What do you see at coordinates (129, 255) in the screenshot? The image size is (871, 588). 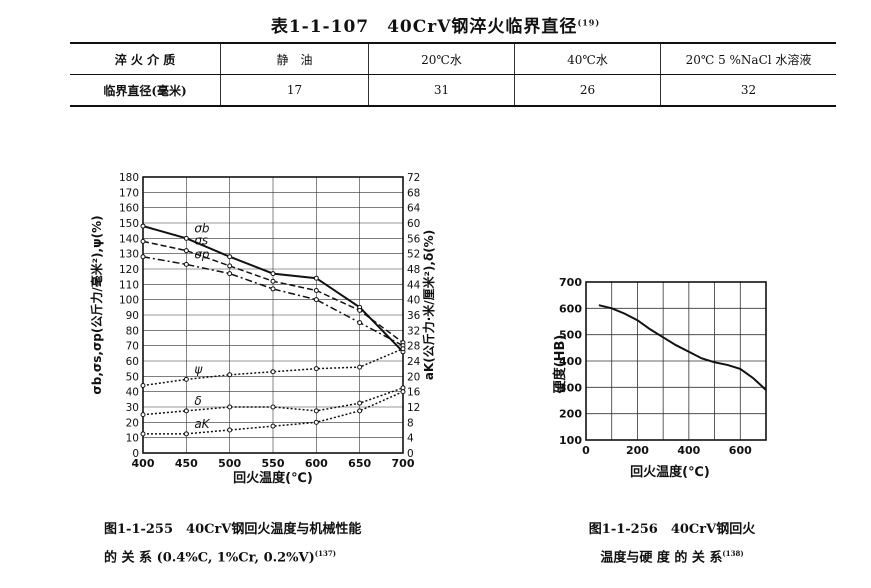 I see `y-tick-label: 130` at bounding box center [129, 255].